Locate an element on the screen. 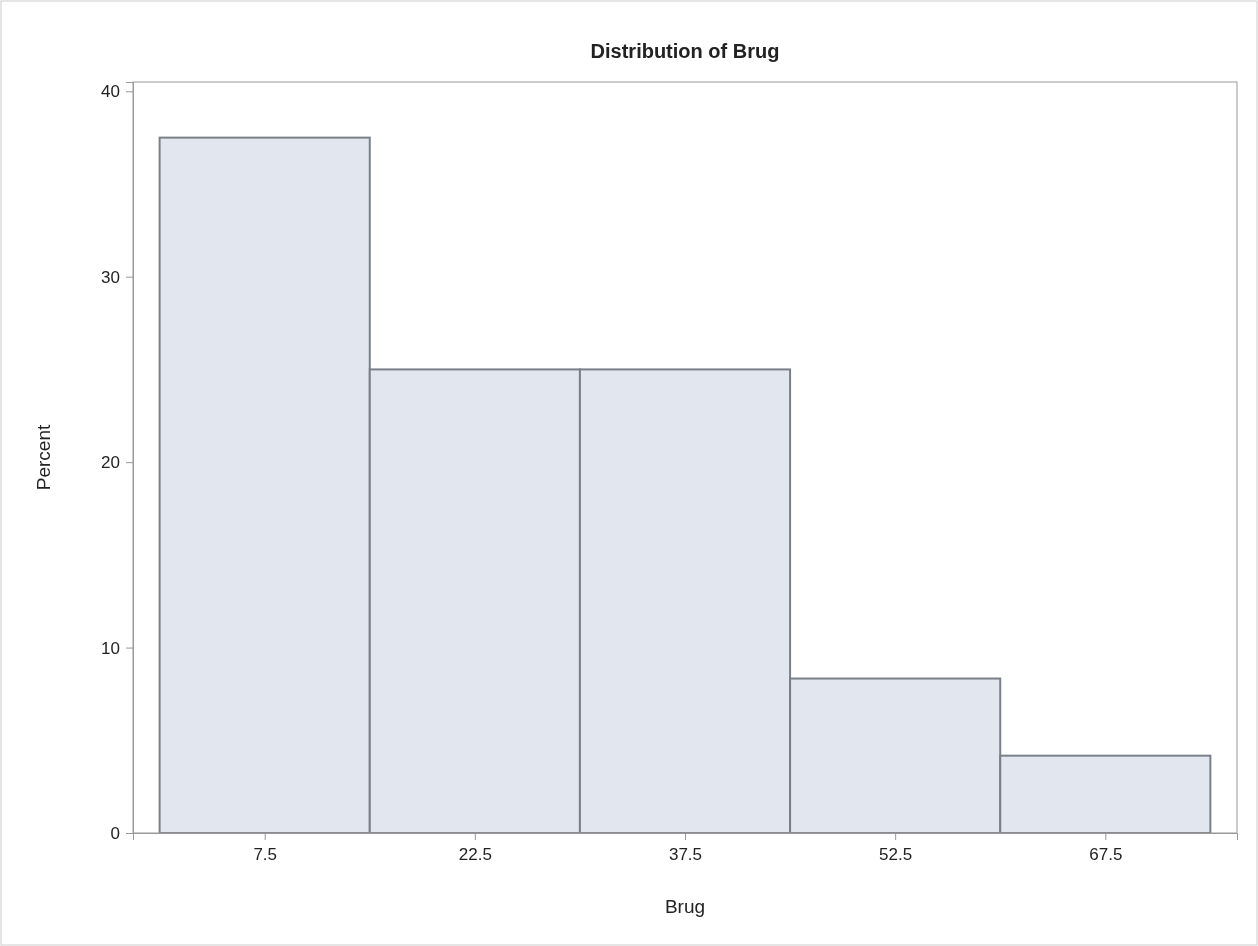 This screenshot has height=946, width=1258. chart-title: Distribution of Brug is located at coordinates (685, 51).